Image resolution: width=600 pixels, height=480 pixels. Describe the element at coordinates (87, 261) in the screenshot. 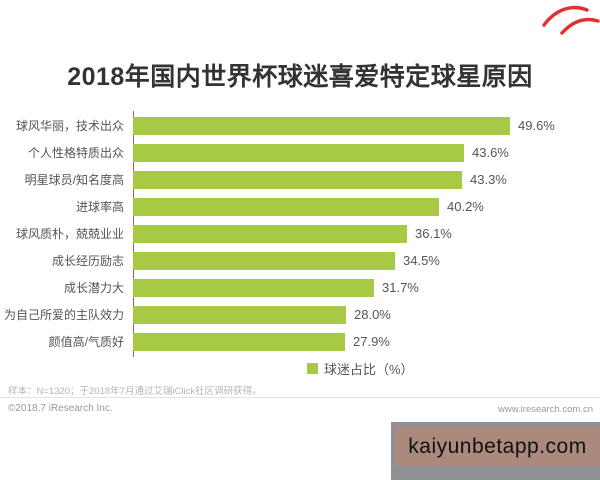

I see `category-label: 成长经历励志` at that location.